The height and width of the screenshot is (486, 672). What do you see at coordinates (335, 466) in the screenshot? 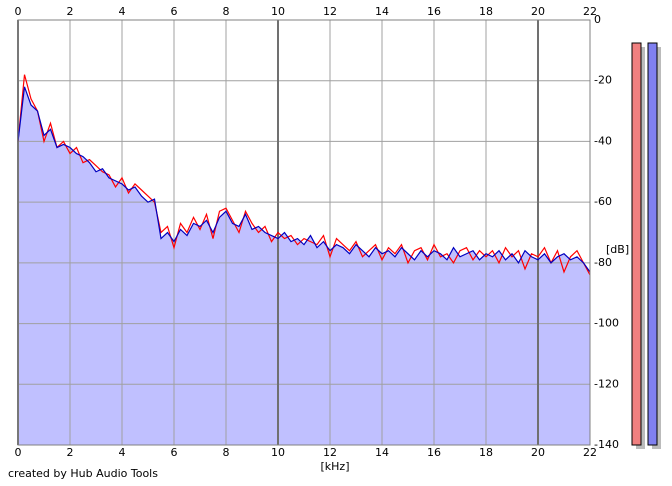
I see `x-axis-label: [kHz]` at bounding box center [335, 466].